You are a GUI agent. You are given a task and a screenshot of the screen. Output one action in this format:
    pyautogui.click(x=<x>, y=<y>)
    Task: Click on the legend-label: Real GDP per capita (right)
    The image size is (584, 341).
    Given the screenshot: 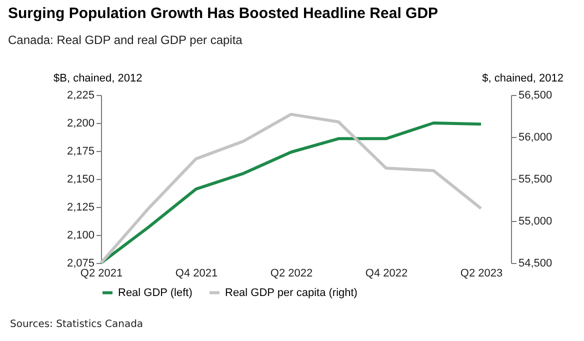 What is the action you would take?
    pyautogui.click(x=291, y=292)
    